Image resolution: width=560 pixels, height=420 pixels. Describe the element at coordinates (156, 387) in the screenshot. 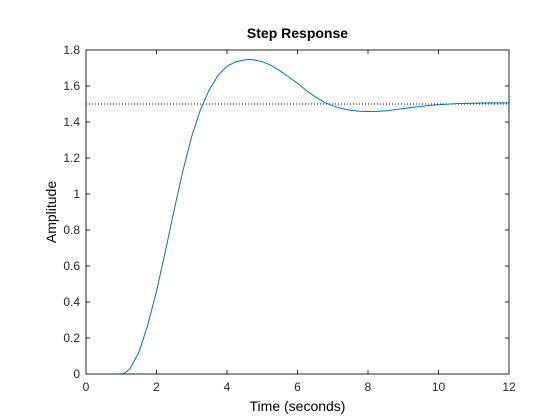

I see `x-tick-label: 2` at that location.